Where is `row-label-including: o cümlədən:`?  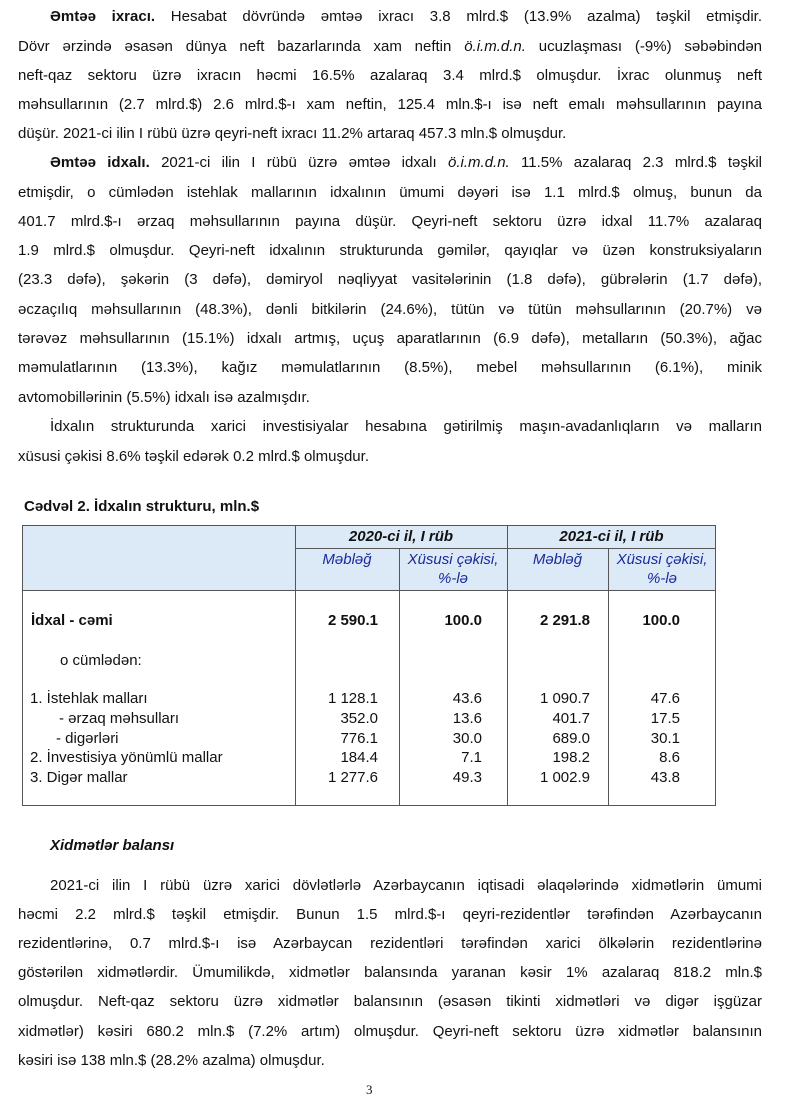 row-label-including: o cümlədən: is located at coordinates (101, 660).